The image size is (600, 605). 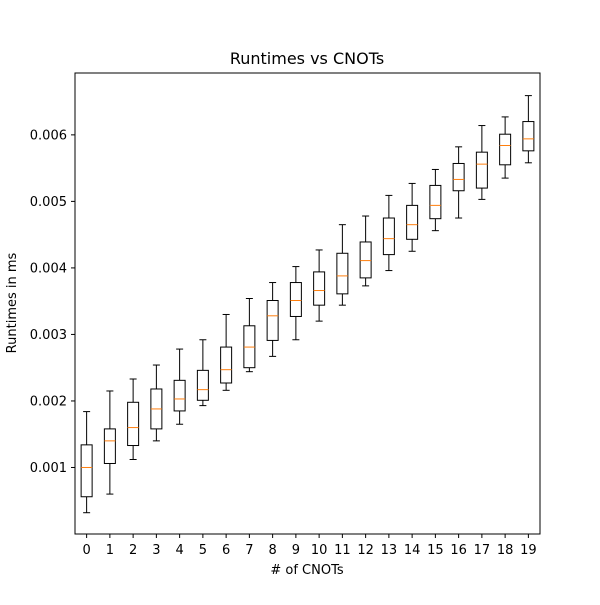 What do you see at coordinates (412, 550) in the screenshot?
I see `x-tick-label: 14` at bounding box center [412, 550].